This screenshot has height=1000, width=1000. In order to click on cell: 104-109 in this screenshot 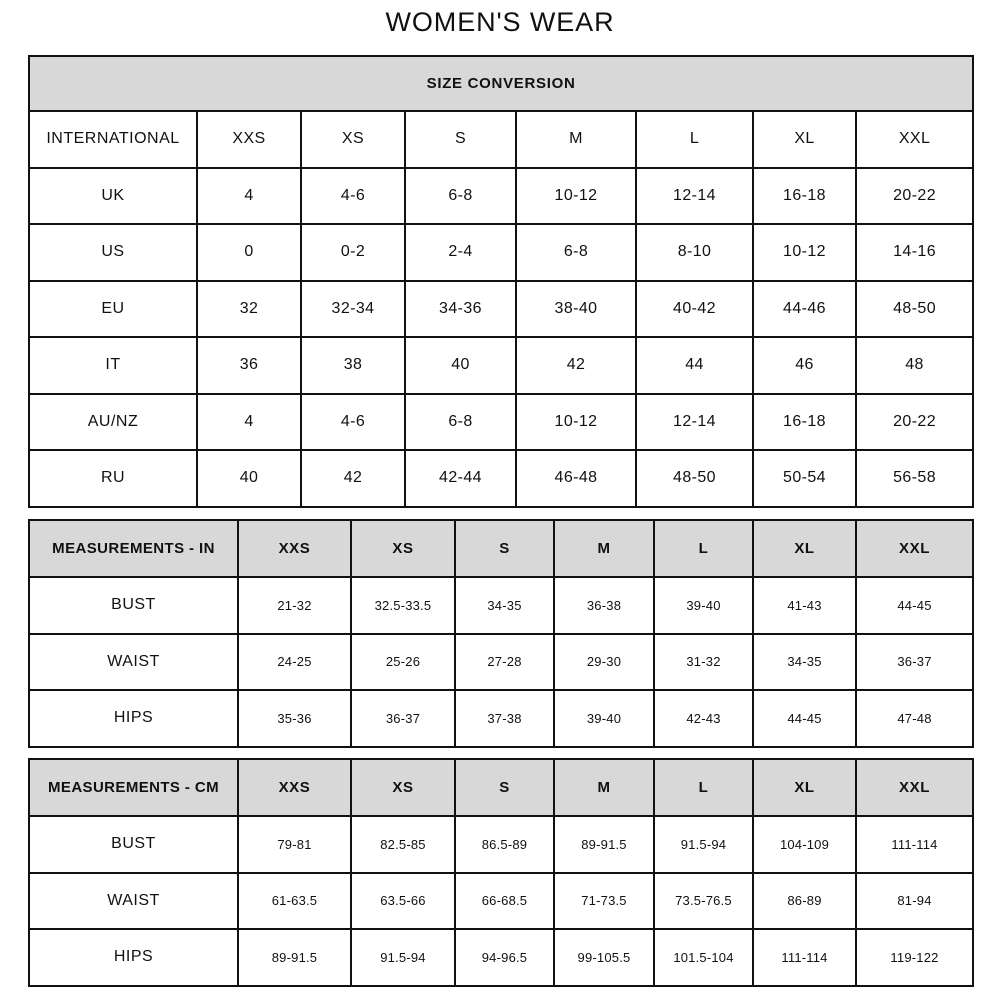, I will do `click(804, 844)`.